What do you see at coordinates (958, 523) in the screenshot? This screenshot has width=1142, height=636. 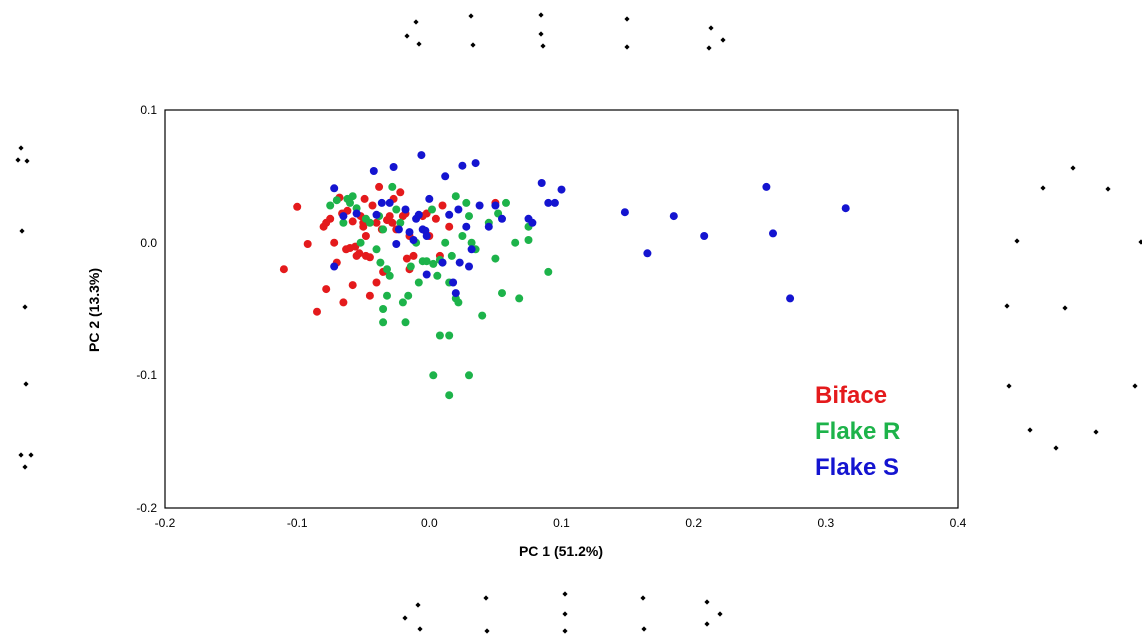 I see `x-tick-label: 0.4` at bounding box center [958, 523].